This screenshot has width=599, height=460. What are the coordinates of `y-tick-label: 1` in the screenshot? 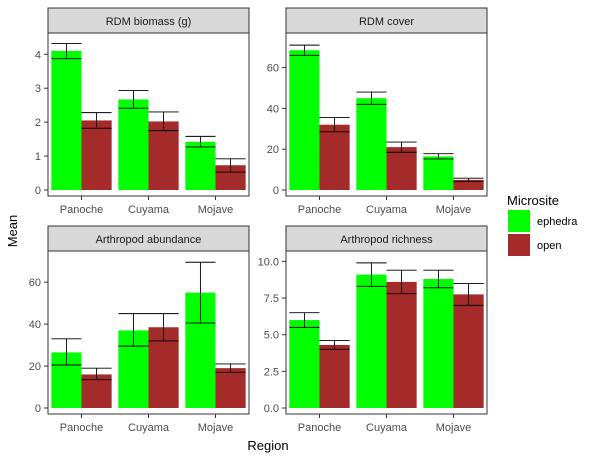 It's located at (38, 157).